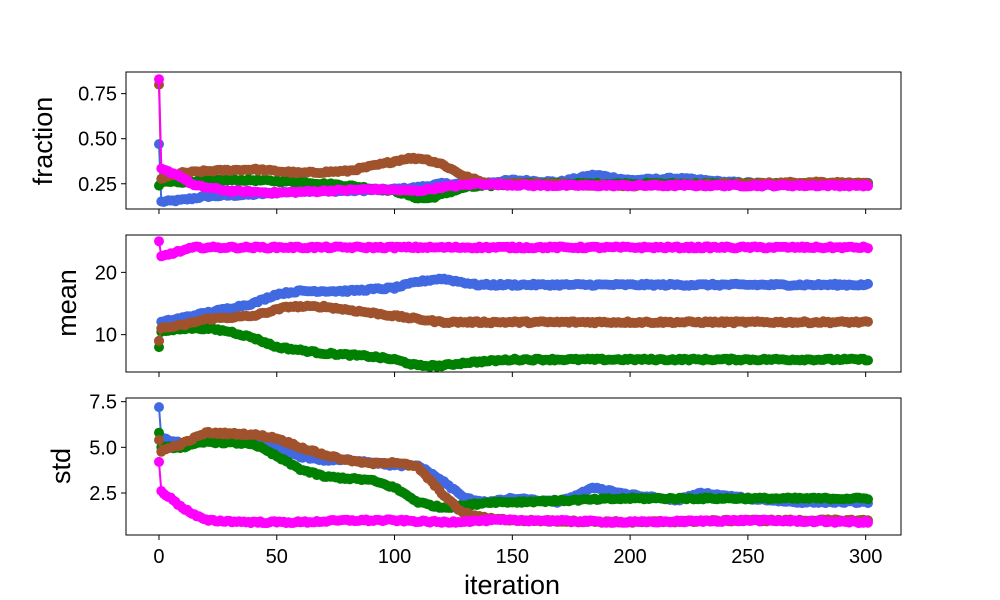 Image resolution: width=1000 pixels, height=600 pixels. Describe the element at coordinates (97, 185) in the screenshot. I see `fraction-ytick-label: 0.25` at that location.